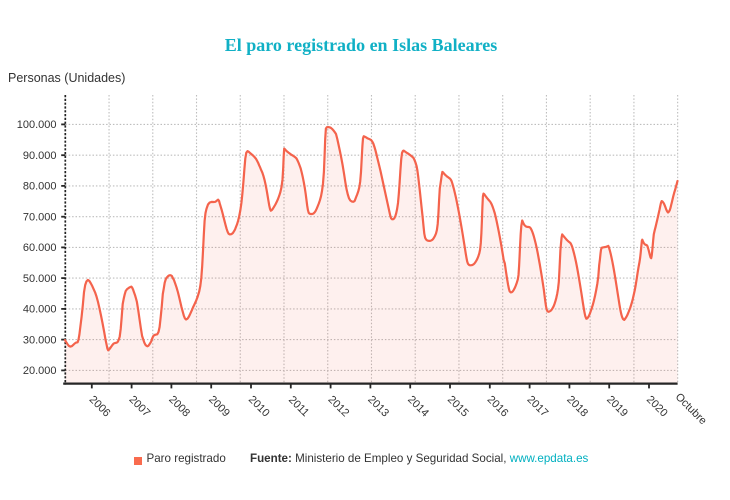 The width and height of the screenshot is (730, 500). I want to click on svg-text: 2013, so click(378, 407).